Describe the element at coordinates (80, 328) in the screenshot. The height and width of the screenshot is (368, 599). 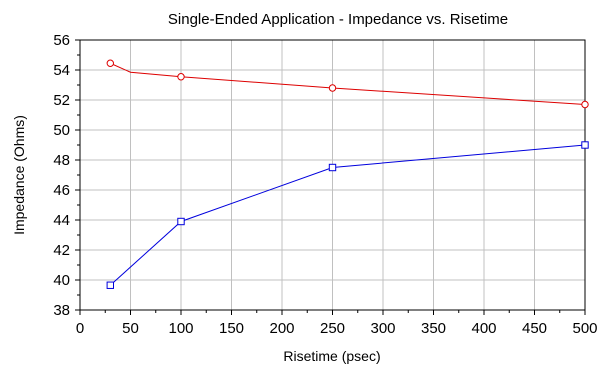
I see `x-tick-label: 0` at that location.